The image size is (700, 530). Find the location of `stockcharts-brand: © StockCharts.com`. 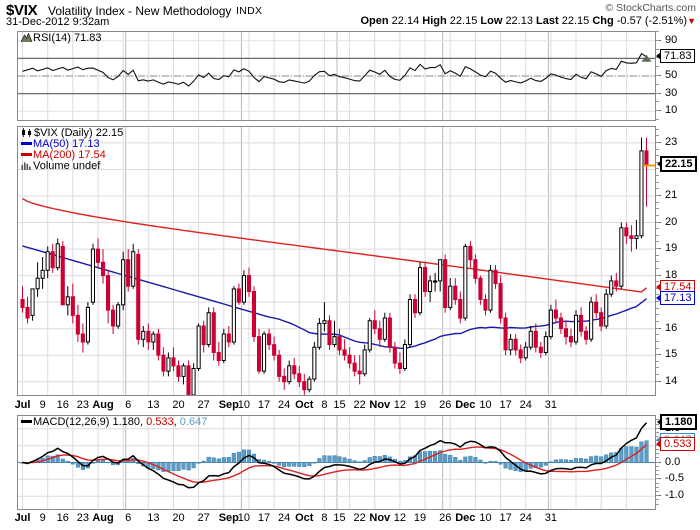

stockcharts-brand: © StockCharts.com is located at coordinates (650, 8).